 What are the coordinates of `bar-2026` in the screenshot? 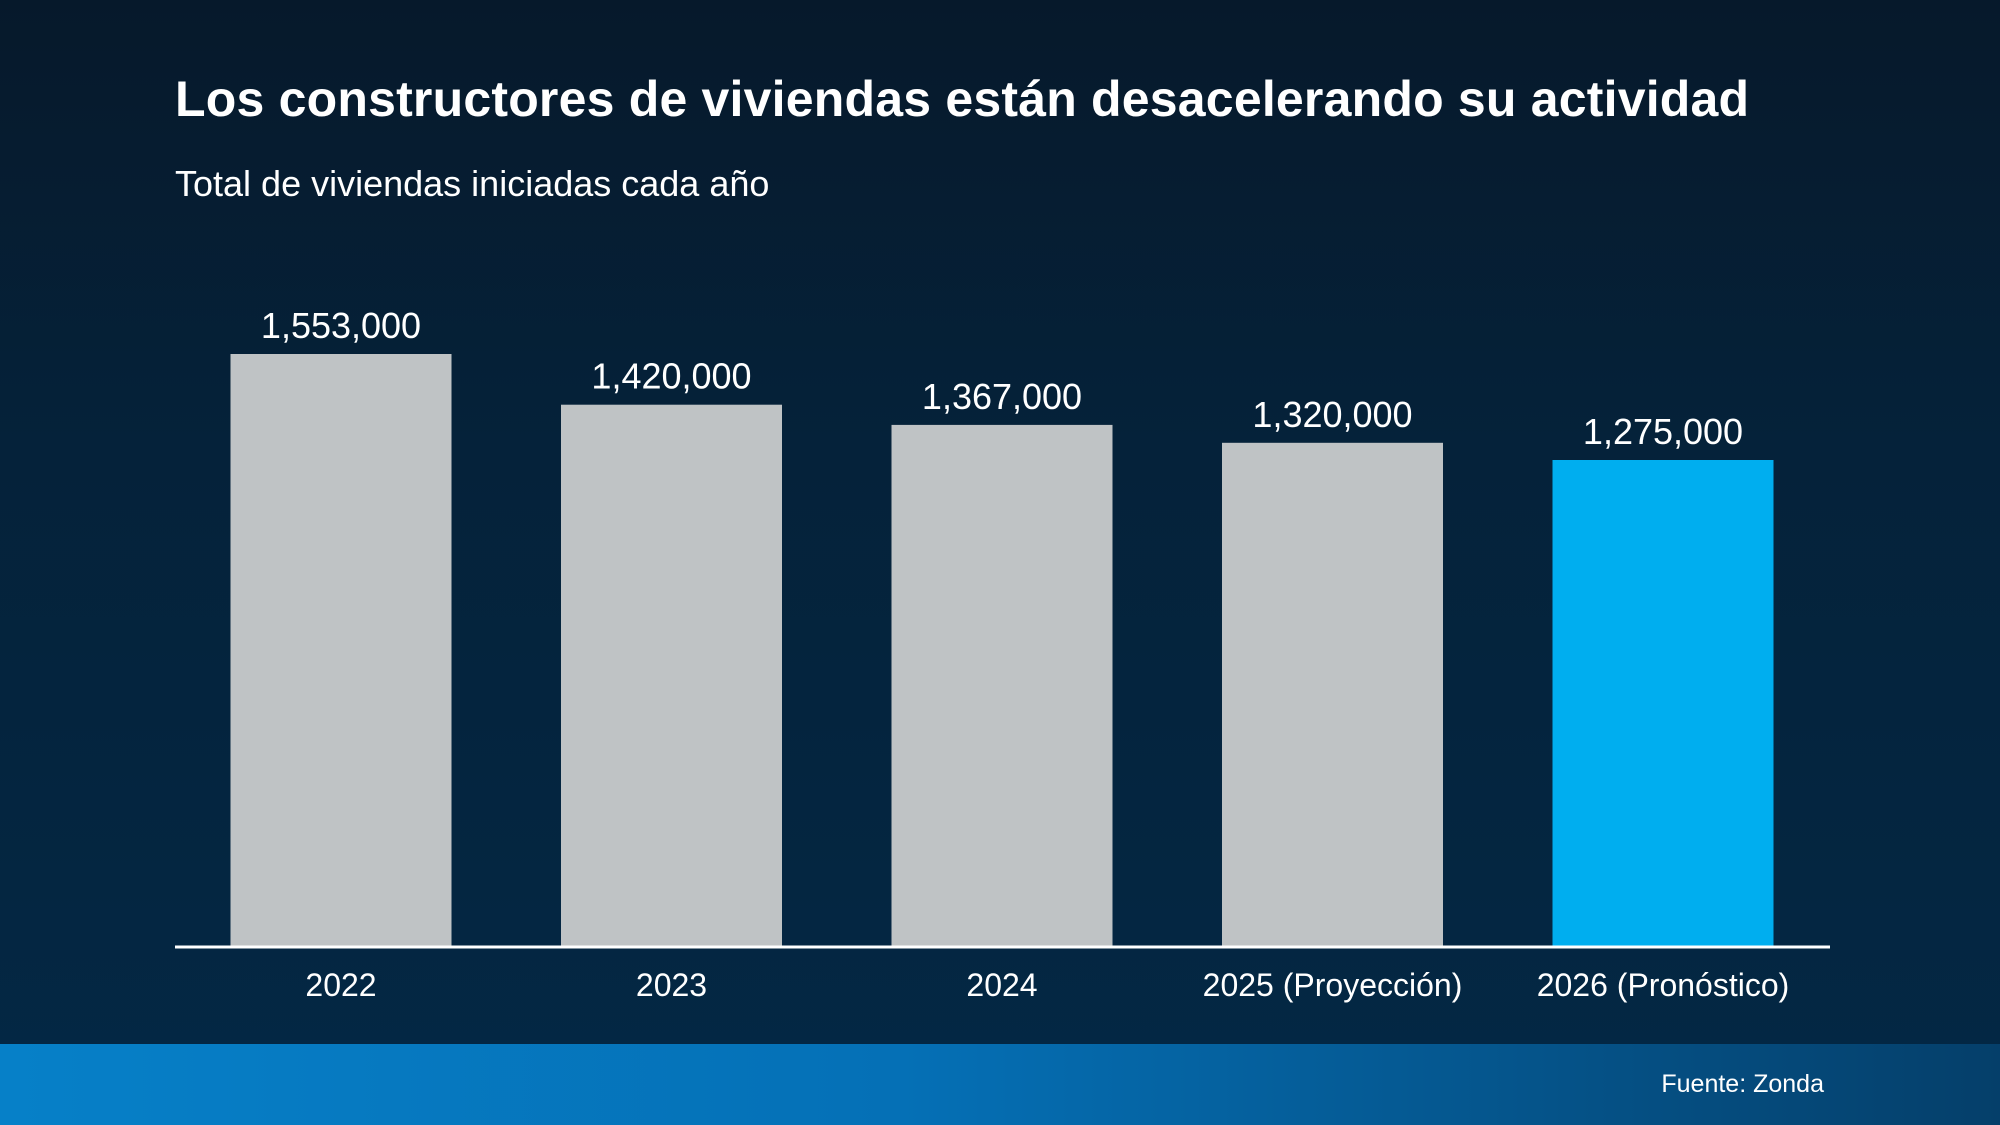 It's located at (1663, 703).